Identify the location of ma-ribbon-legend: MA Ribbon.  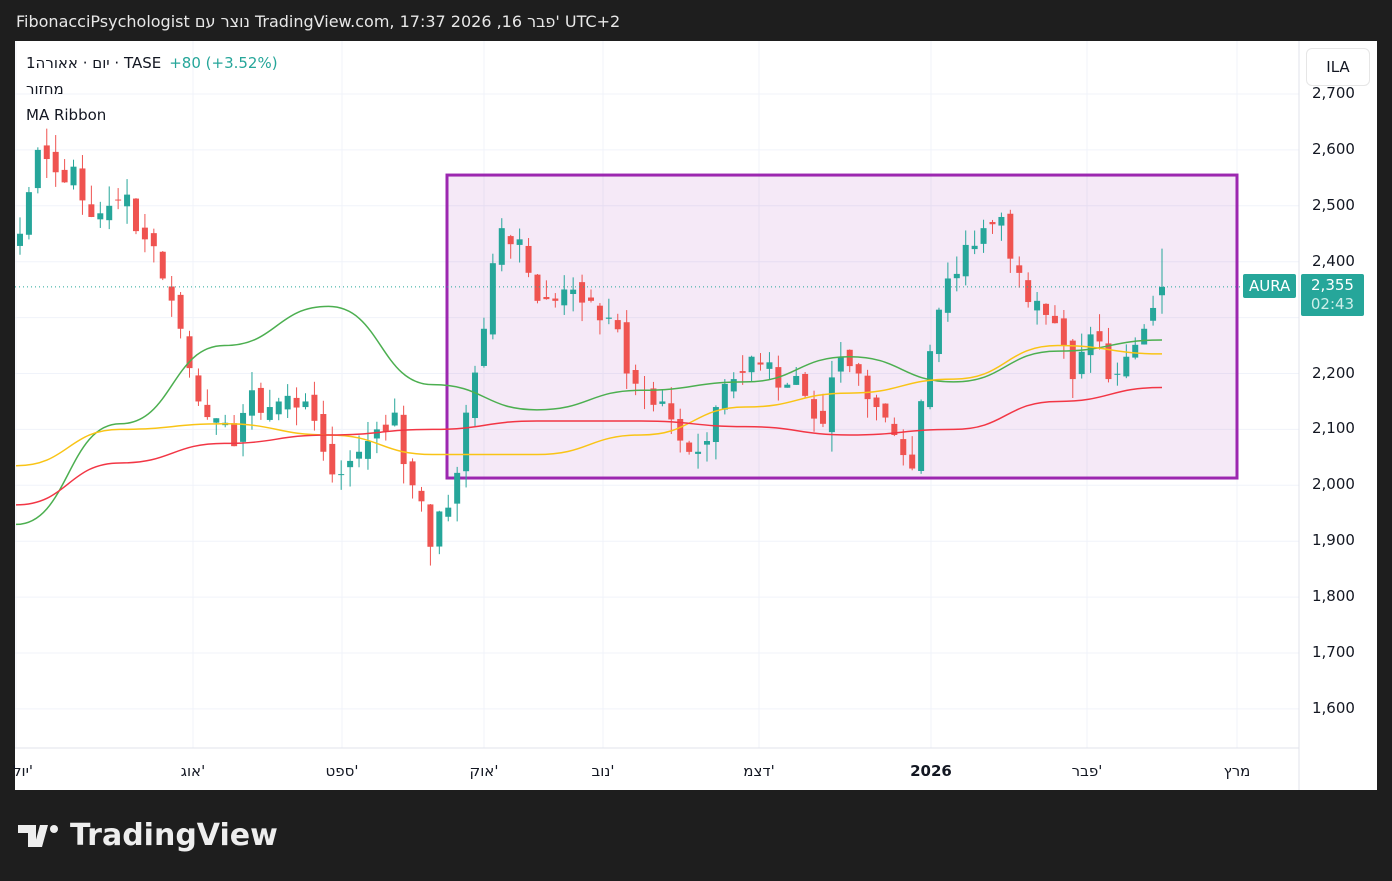
(66, 115).